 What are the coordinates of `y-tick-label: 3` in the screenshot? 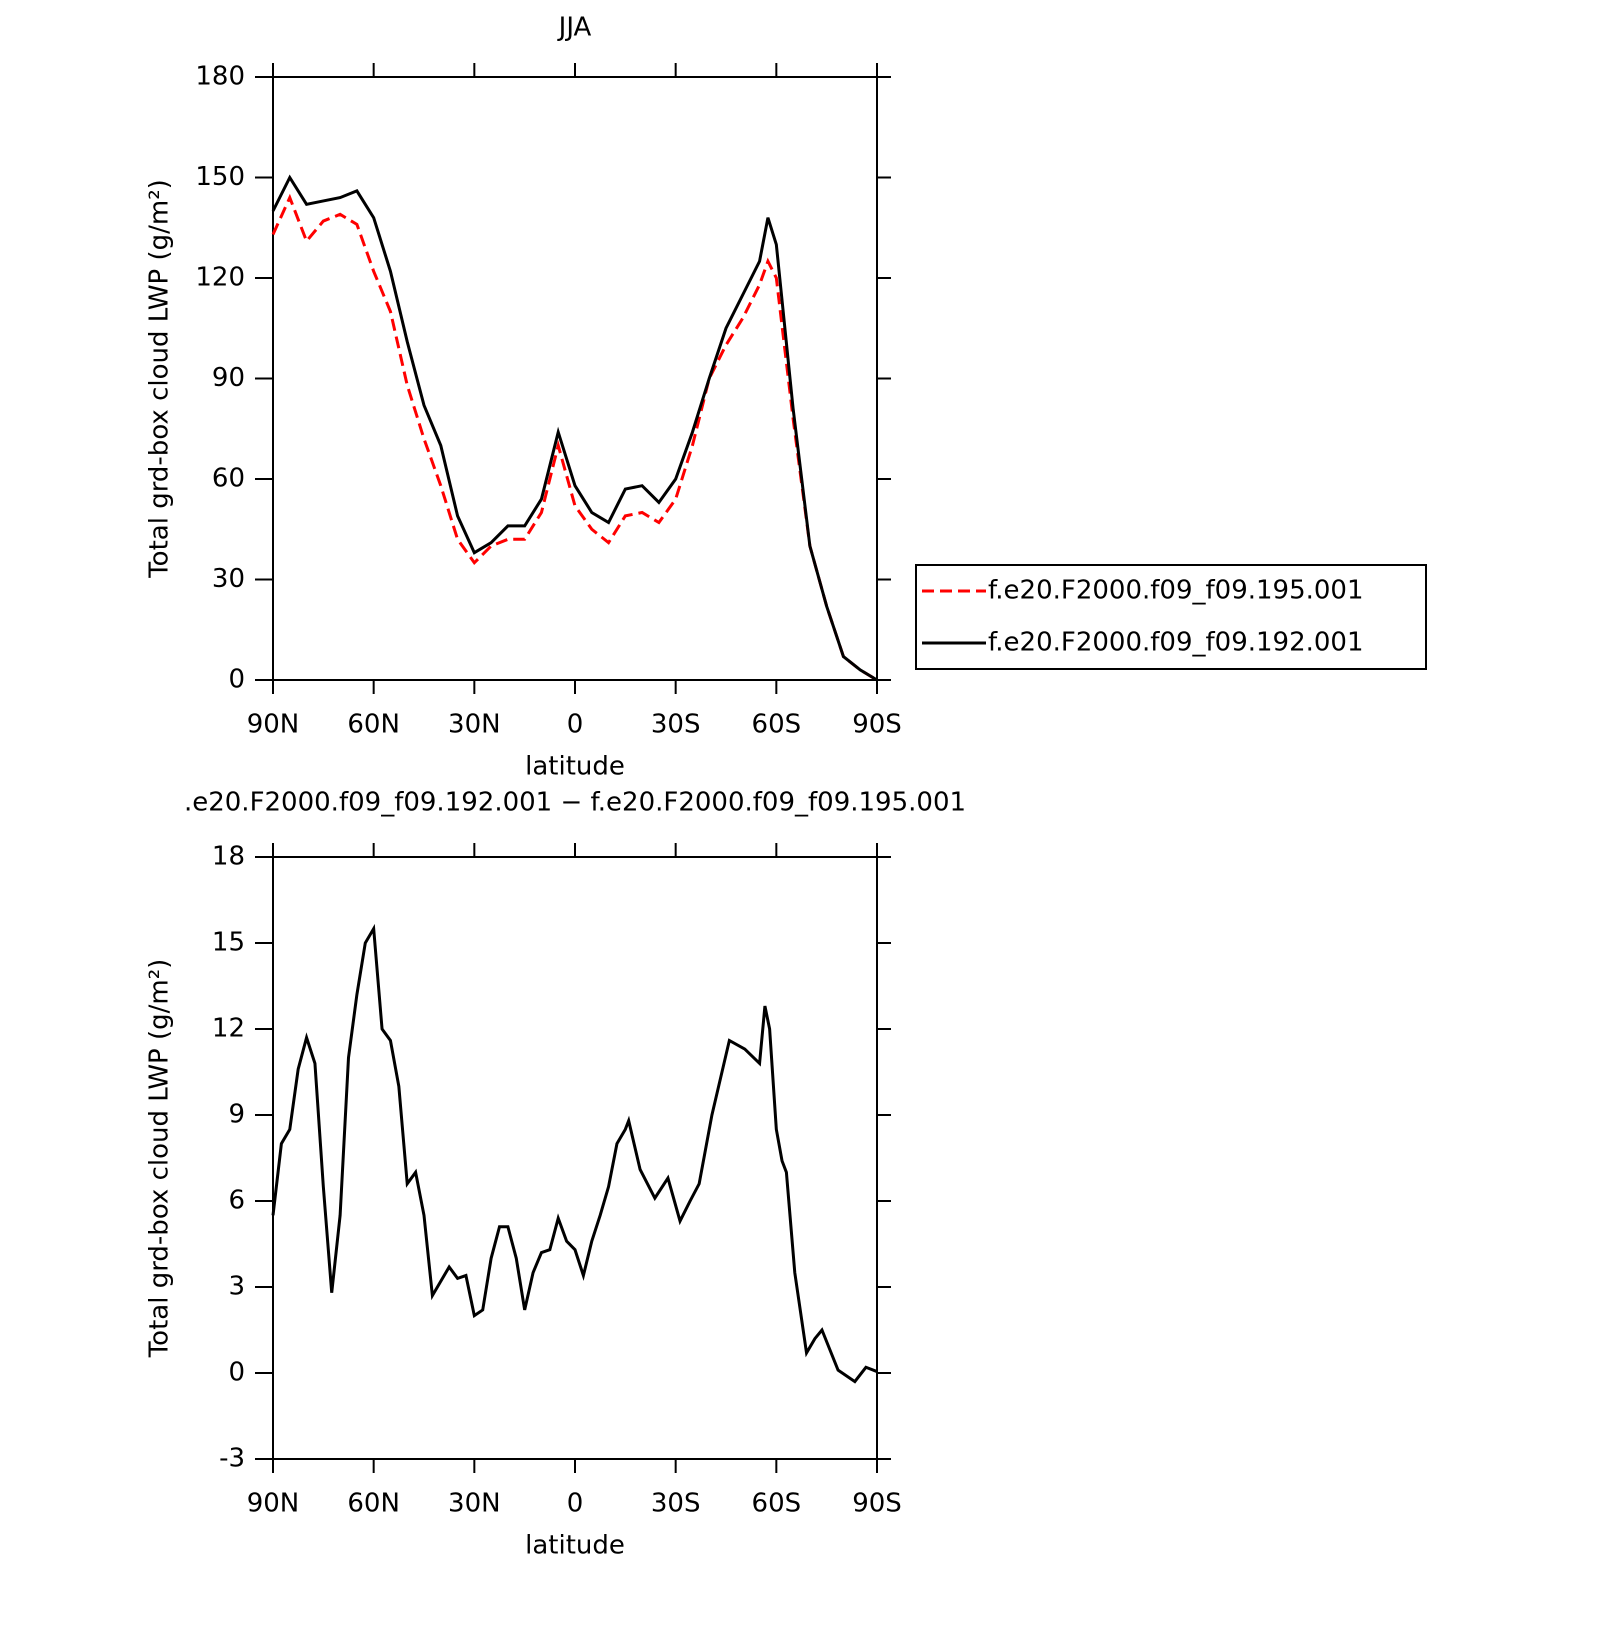 It's located at (236, 1287).